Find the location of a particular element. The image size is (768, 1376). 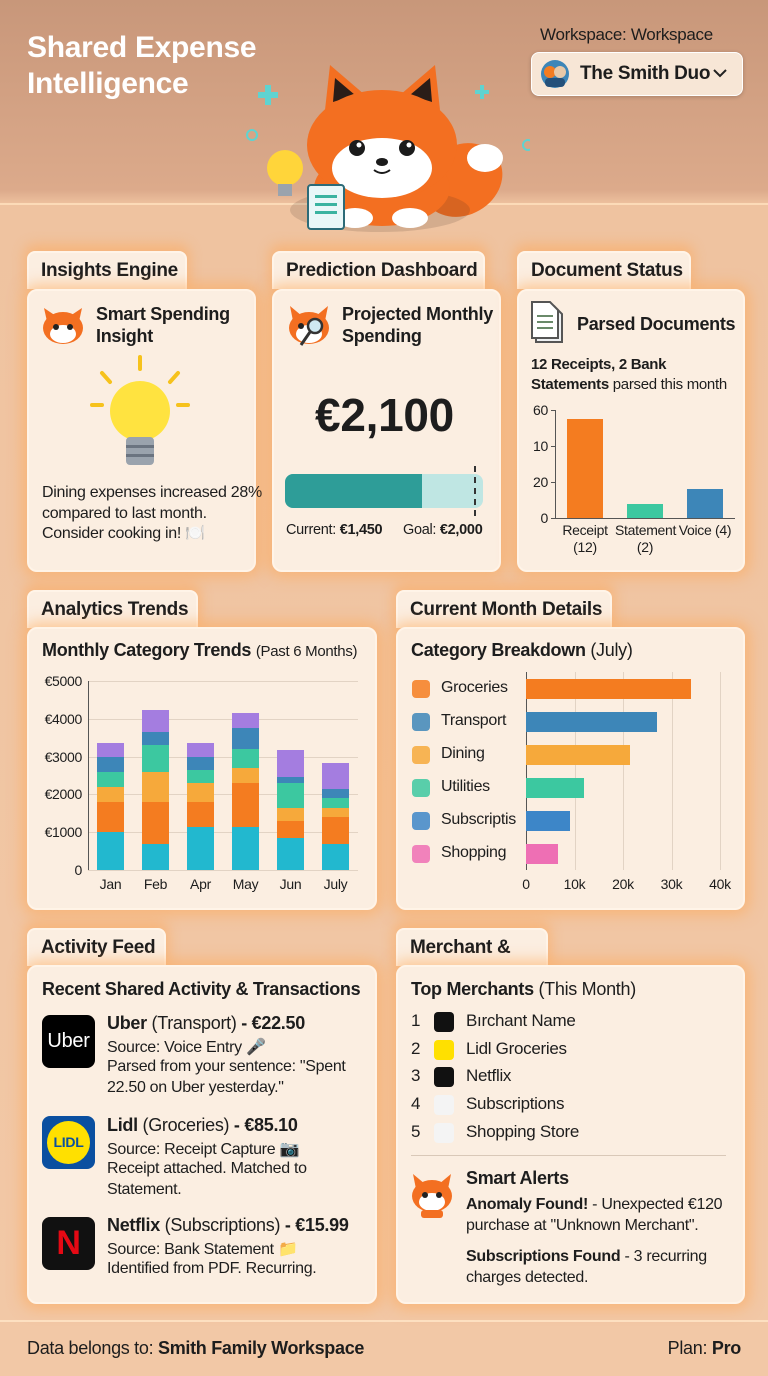

workspace-dropdown: The Smith Duo is located at coordinates (637, 74).